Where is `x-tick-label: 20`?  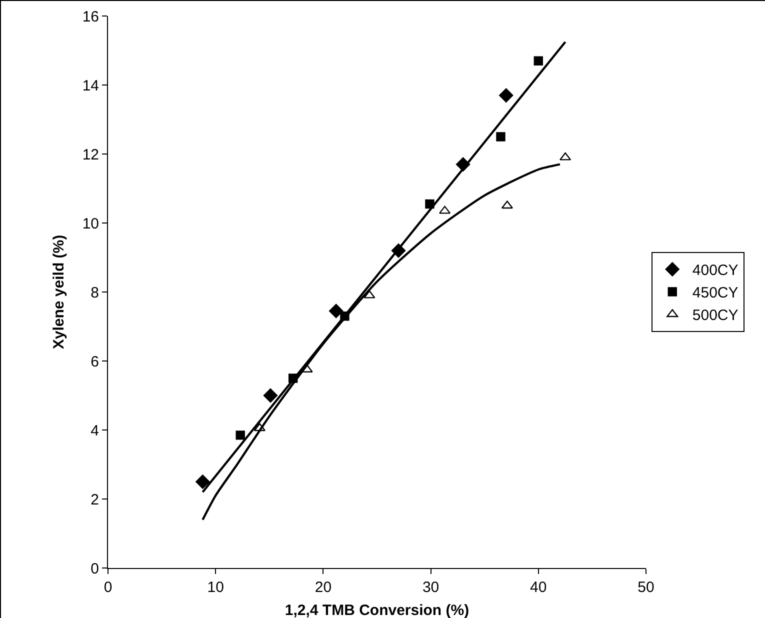
x-tick-label: 20 is located at coordinates (323, 587).